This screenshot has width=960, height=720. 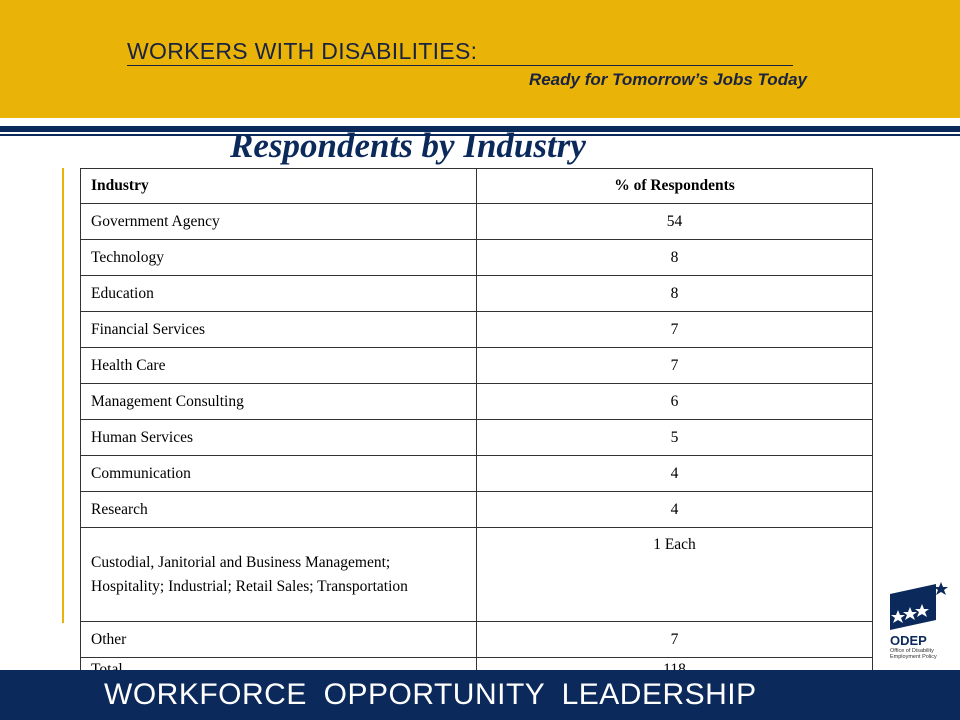 I want to click on industry-cell: Health Care, so click(x=278, y=365).